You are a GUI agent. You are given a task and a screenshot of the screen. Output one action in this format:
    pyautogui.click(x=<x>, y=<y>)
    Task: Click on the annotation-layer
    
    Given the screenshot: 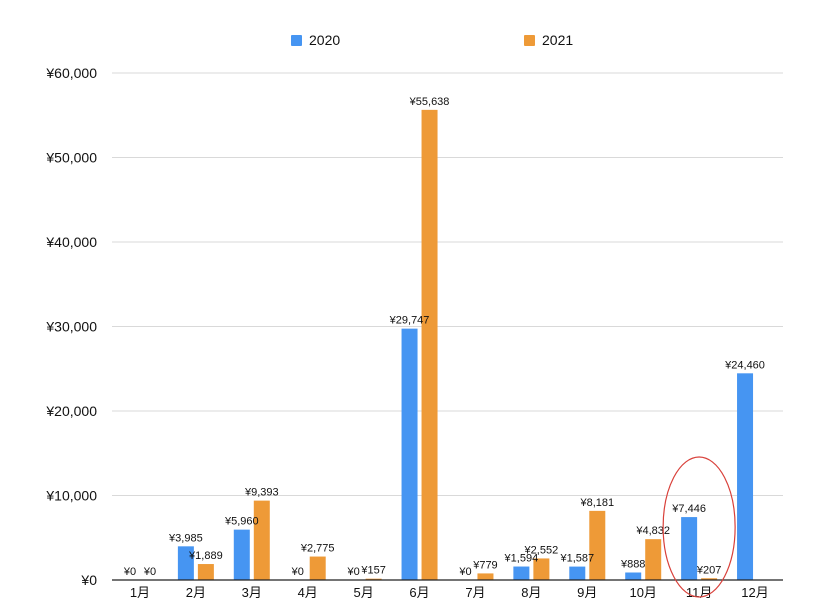 What is the action you would take?
    pyautogui.click(x=699, y=527)
    